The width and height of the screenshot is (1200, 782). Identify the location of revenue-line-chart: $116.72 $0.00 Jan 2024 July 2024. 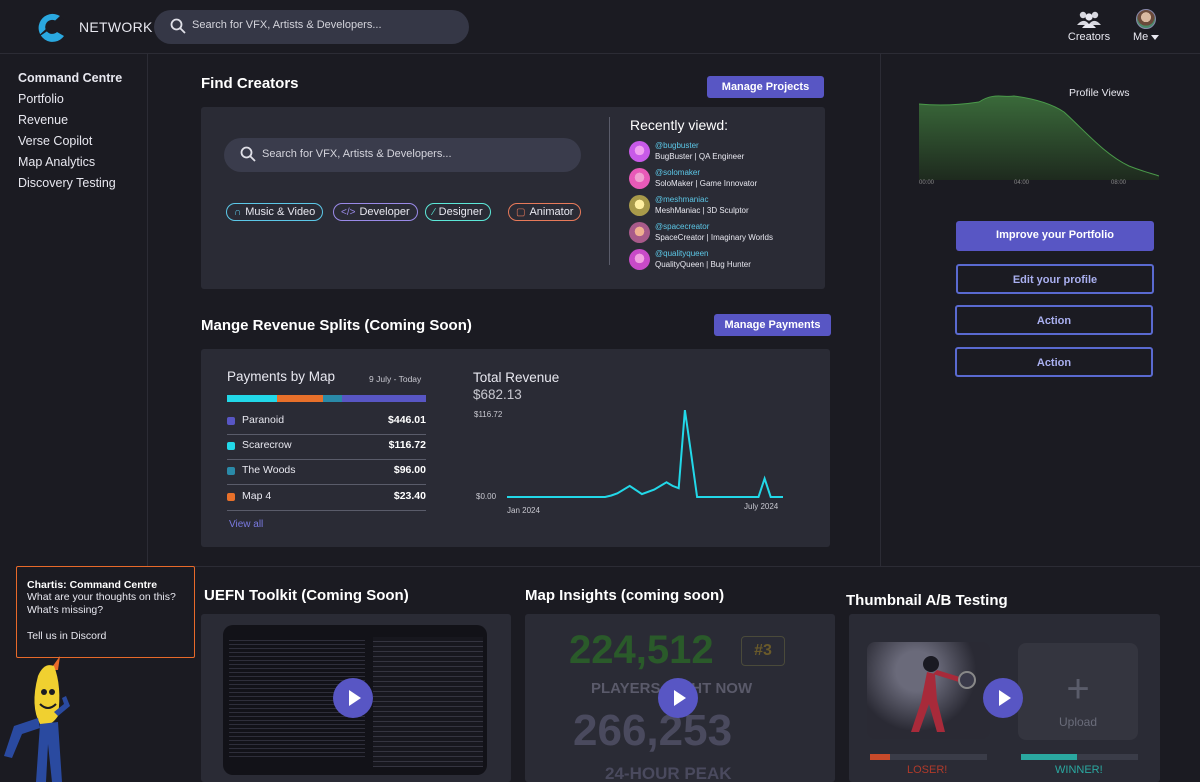
(628, 462).